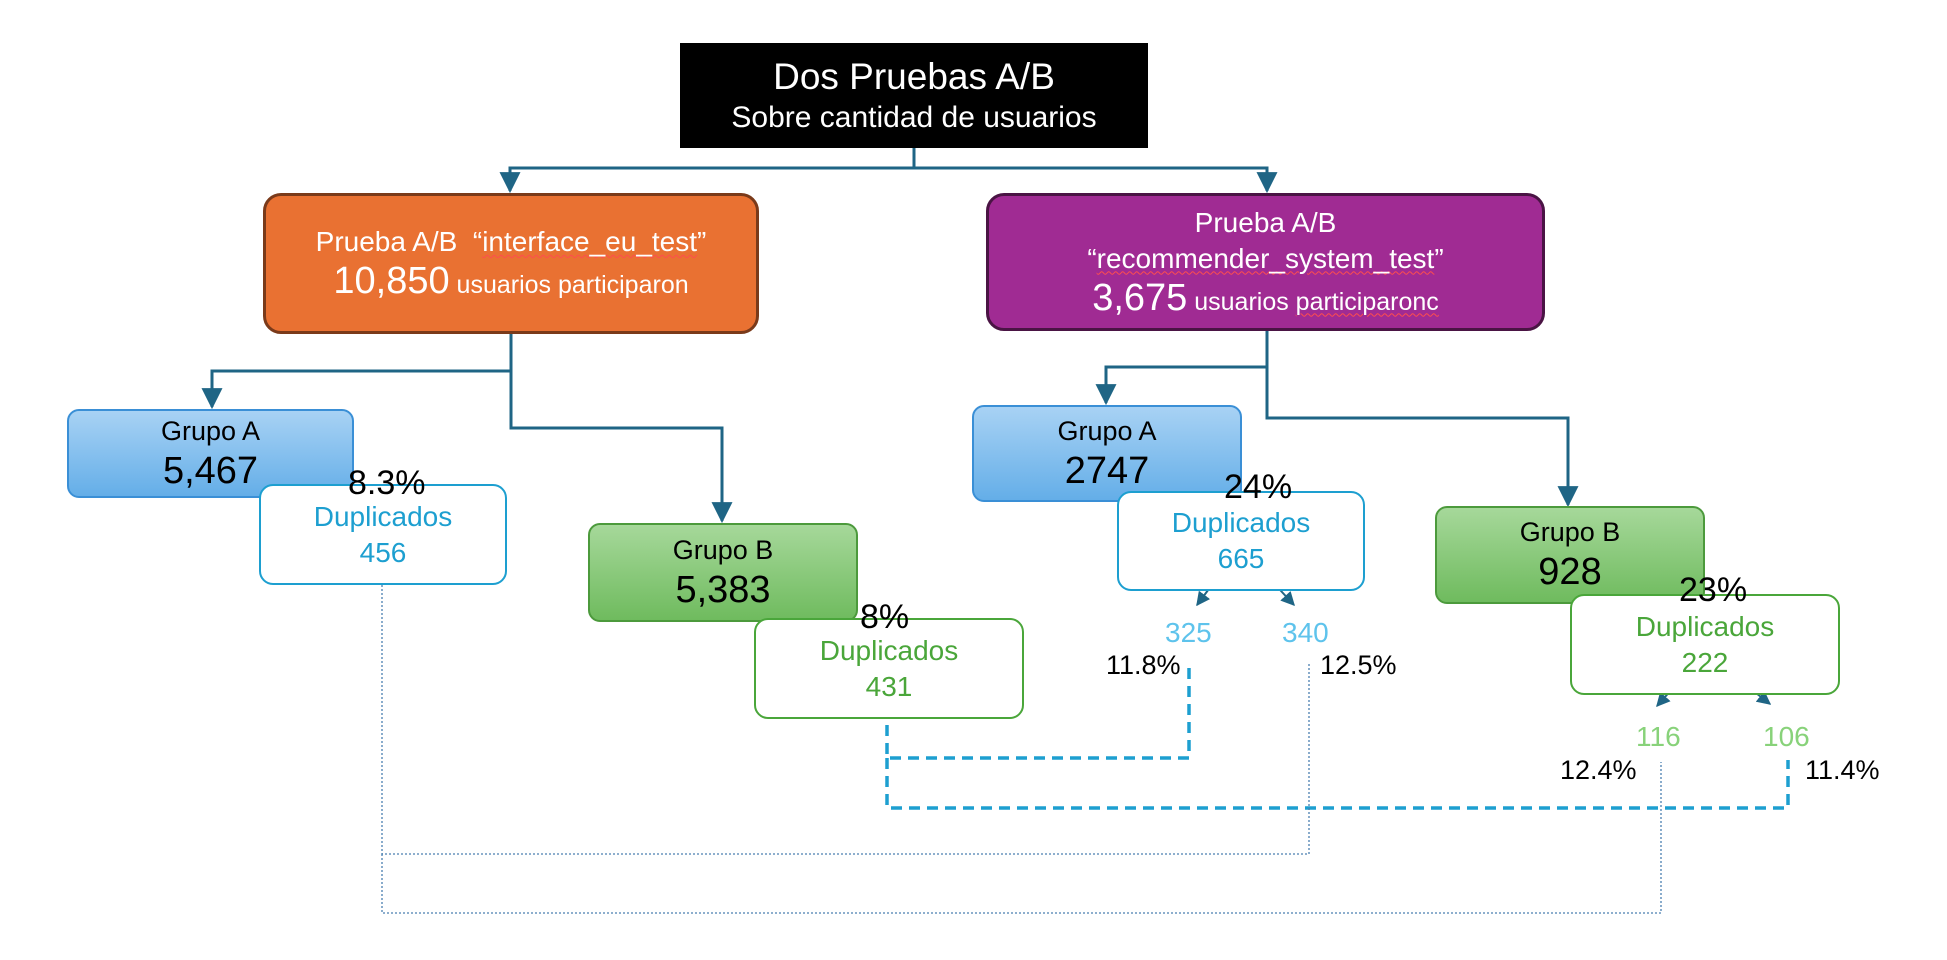 Image resolution: width=1947 pixels, height=960 pixels. What do you see at coordinates (1713, 590) in the screenshot?
I see `right-group-b-duplicates-percent: 23%` at bounding box center [1713, 590].